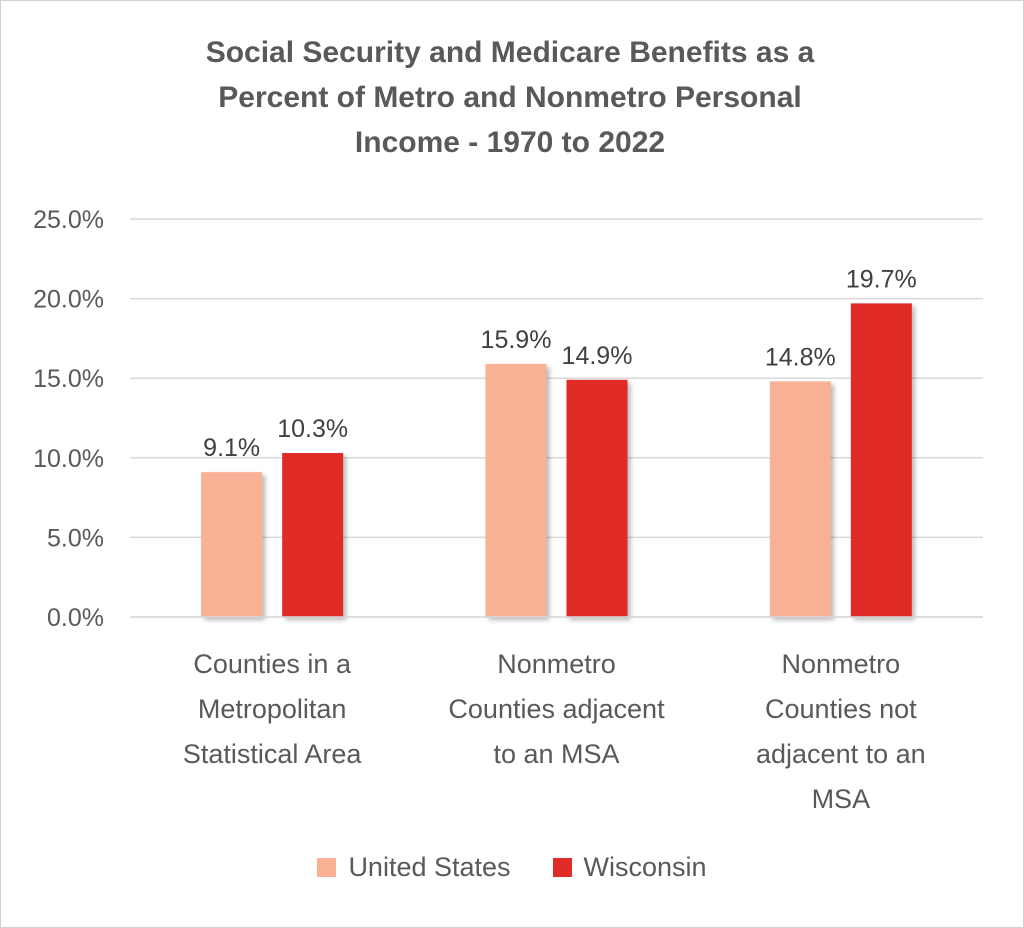  What do you see at coordinates (75, 538) in the screenshot?
I see `y-tick-label: 5.0%` at bounding box center [75, 538].